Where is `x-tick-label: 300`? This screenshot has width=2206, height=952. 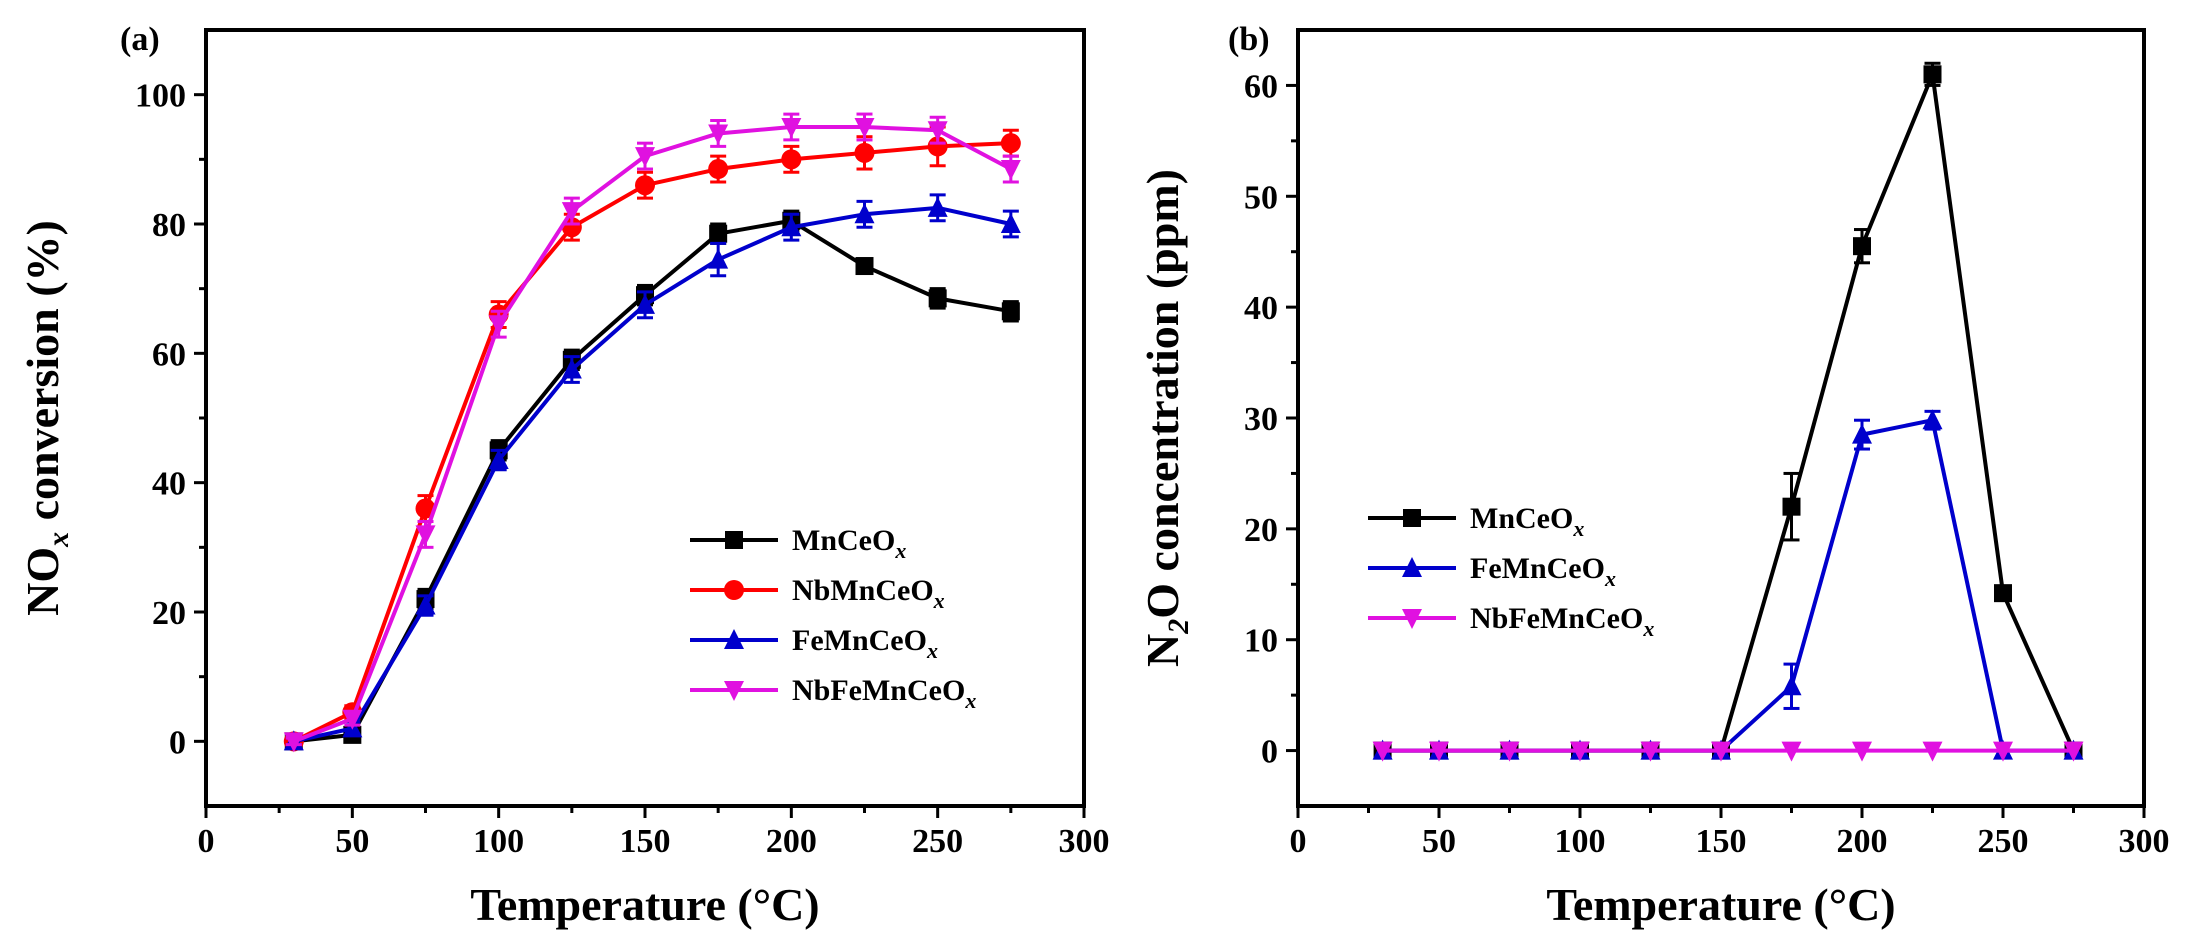
x-tick-label: 300 is located at coordinates (2144, 841).